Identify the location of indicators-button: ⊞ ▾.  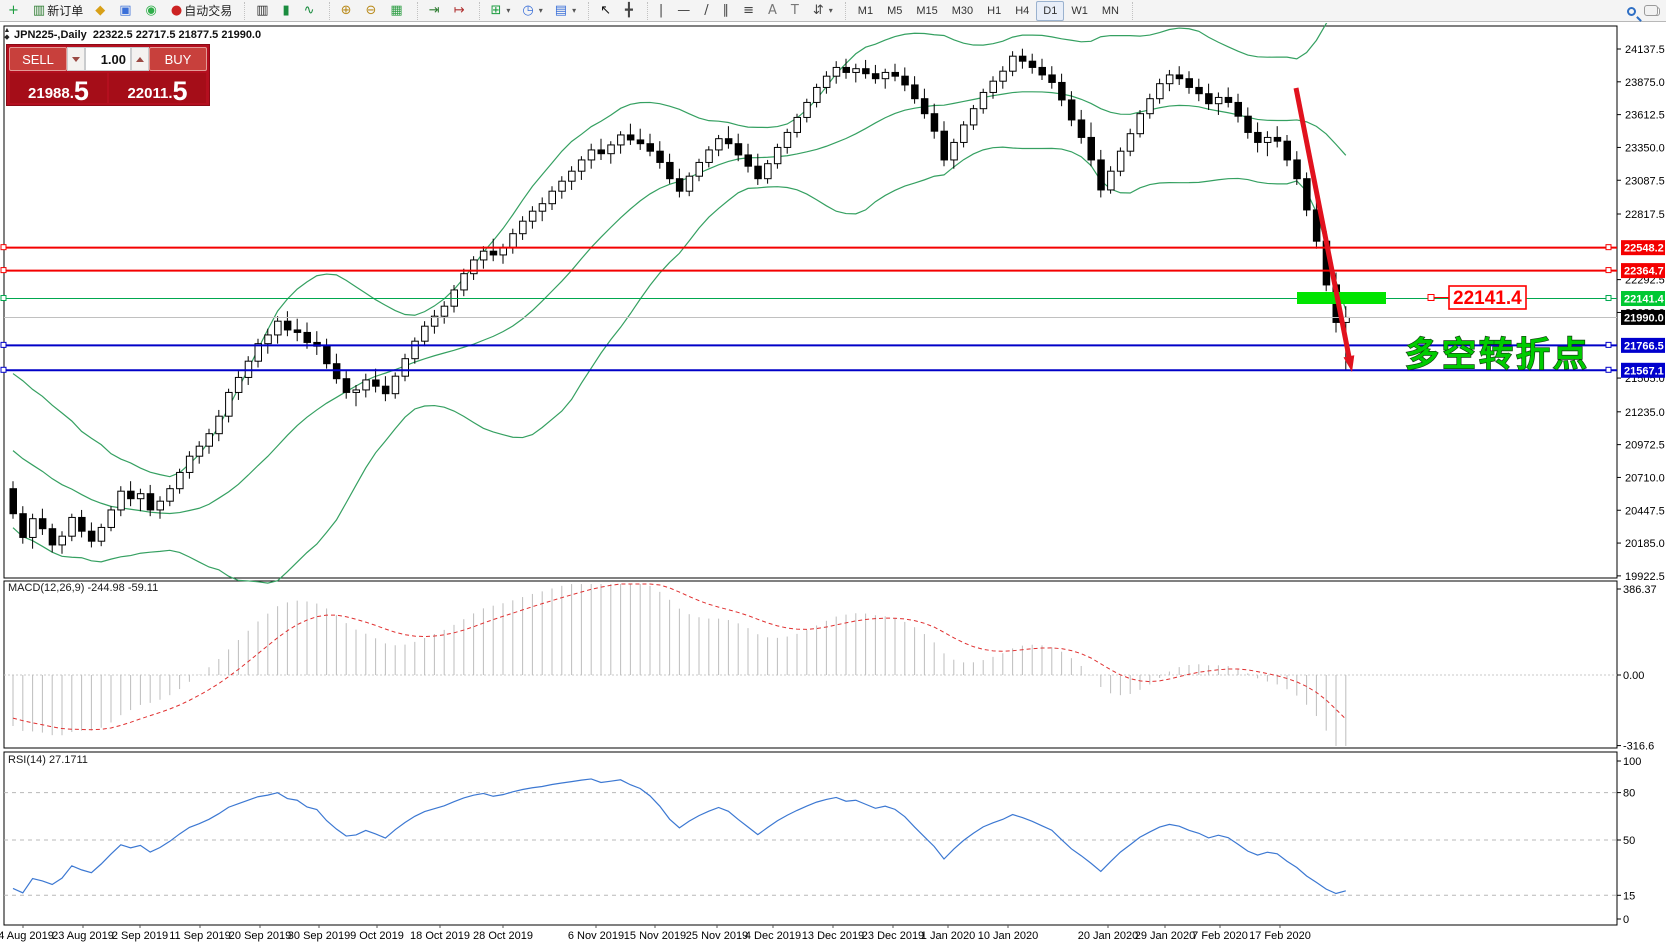
(501, 11).